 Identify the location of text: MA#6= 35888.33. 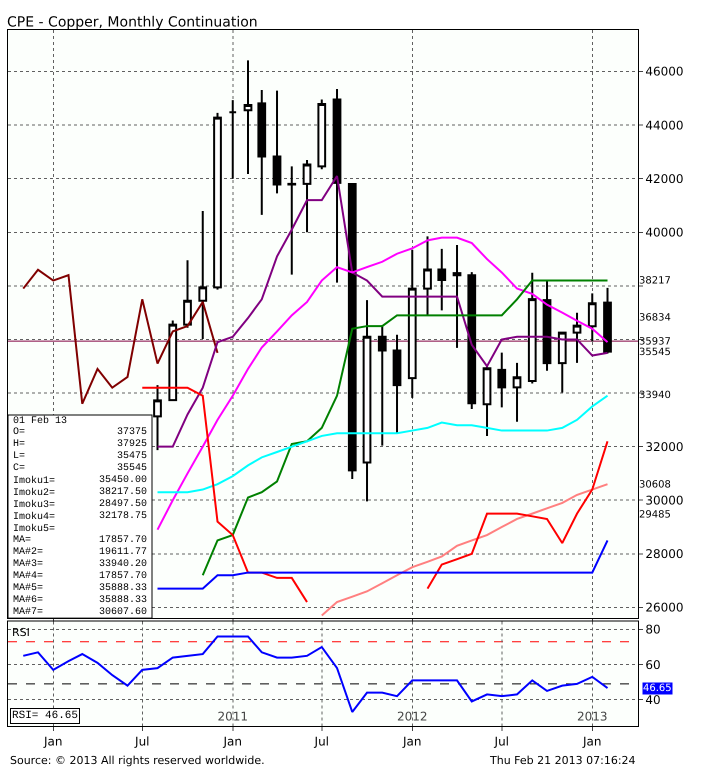
(80, 600).